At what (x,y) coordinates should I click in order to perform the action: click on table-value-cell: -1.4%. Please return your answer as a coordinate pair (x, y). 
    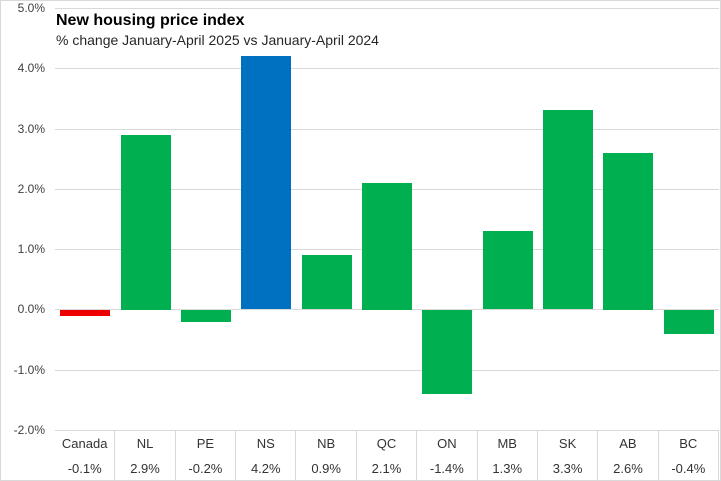
    Looking at the image, I should click on (447, 468).